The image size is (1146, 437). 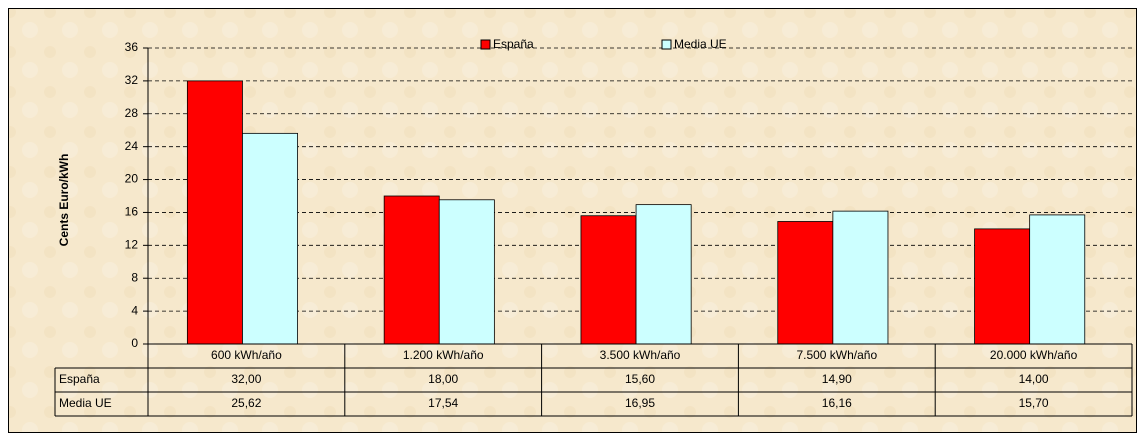 I want to click on table-value: 18,00, so click(x=443, y=379).